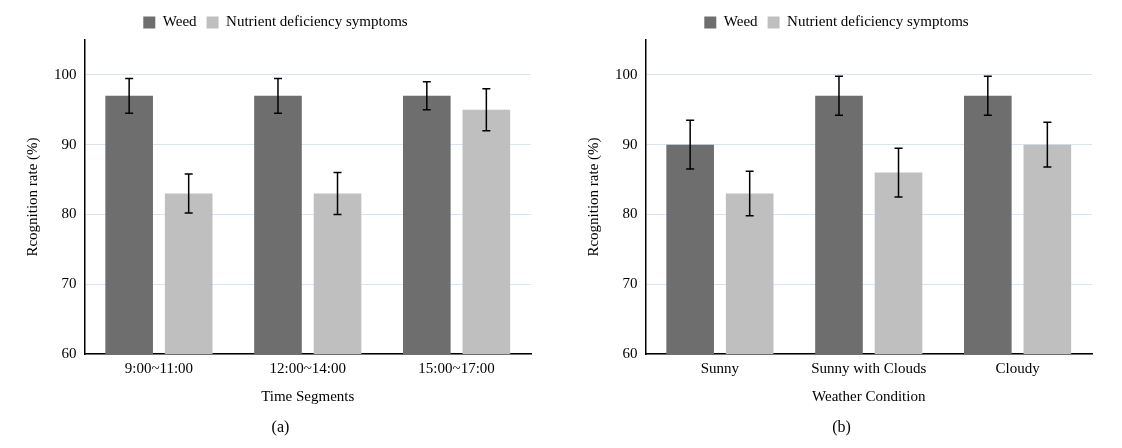 The height and width of the screenshot is (448, 1122). I want to click on x-tick-label: Sunny with Clouds, so click(869, 367).